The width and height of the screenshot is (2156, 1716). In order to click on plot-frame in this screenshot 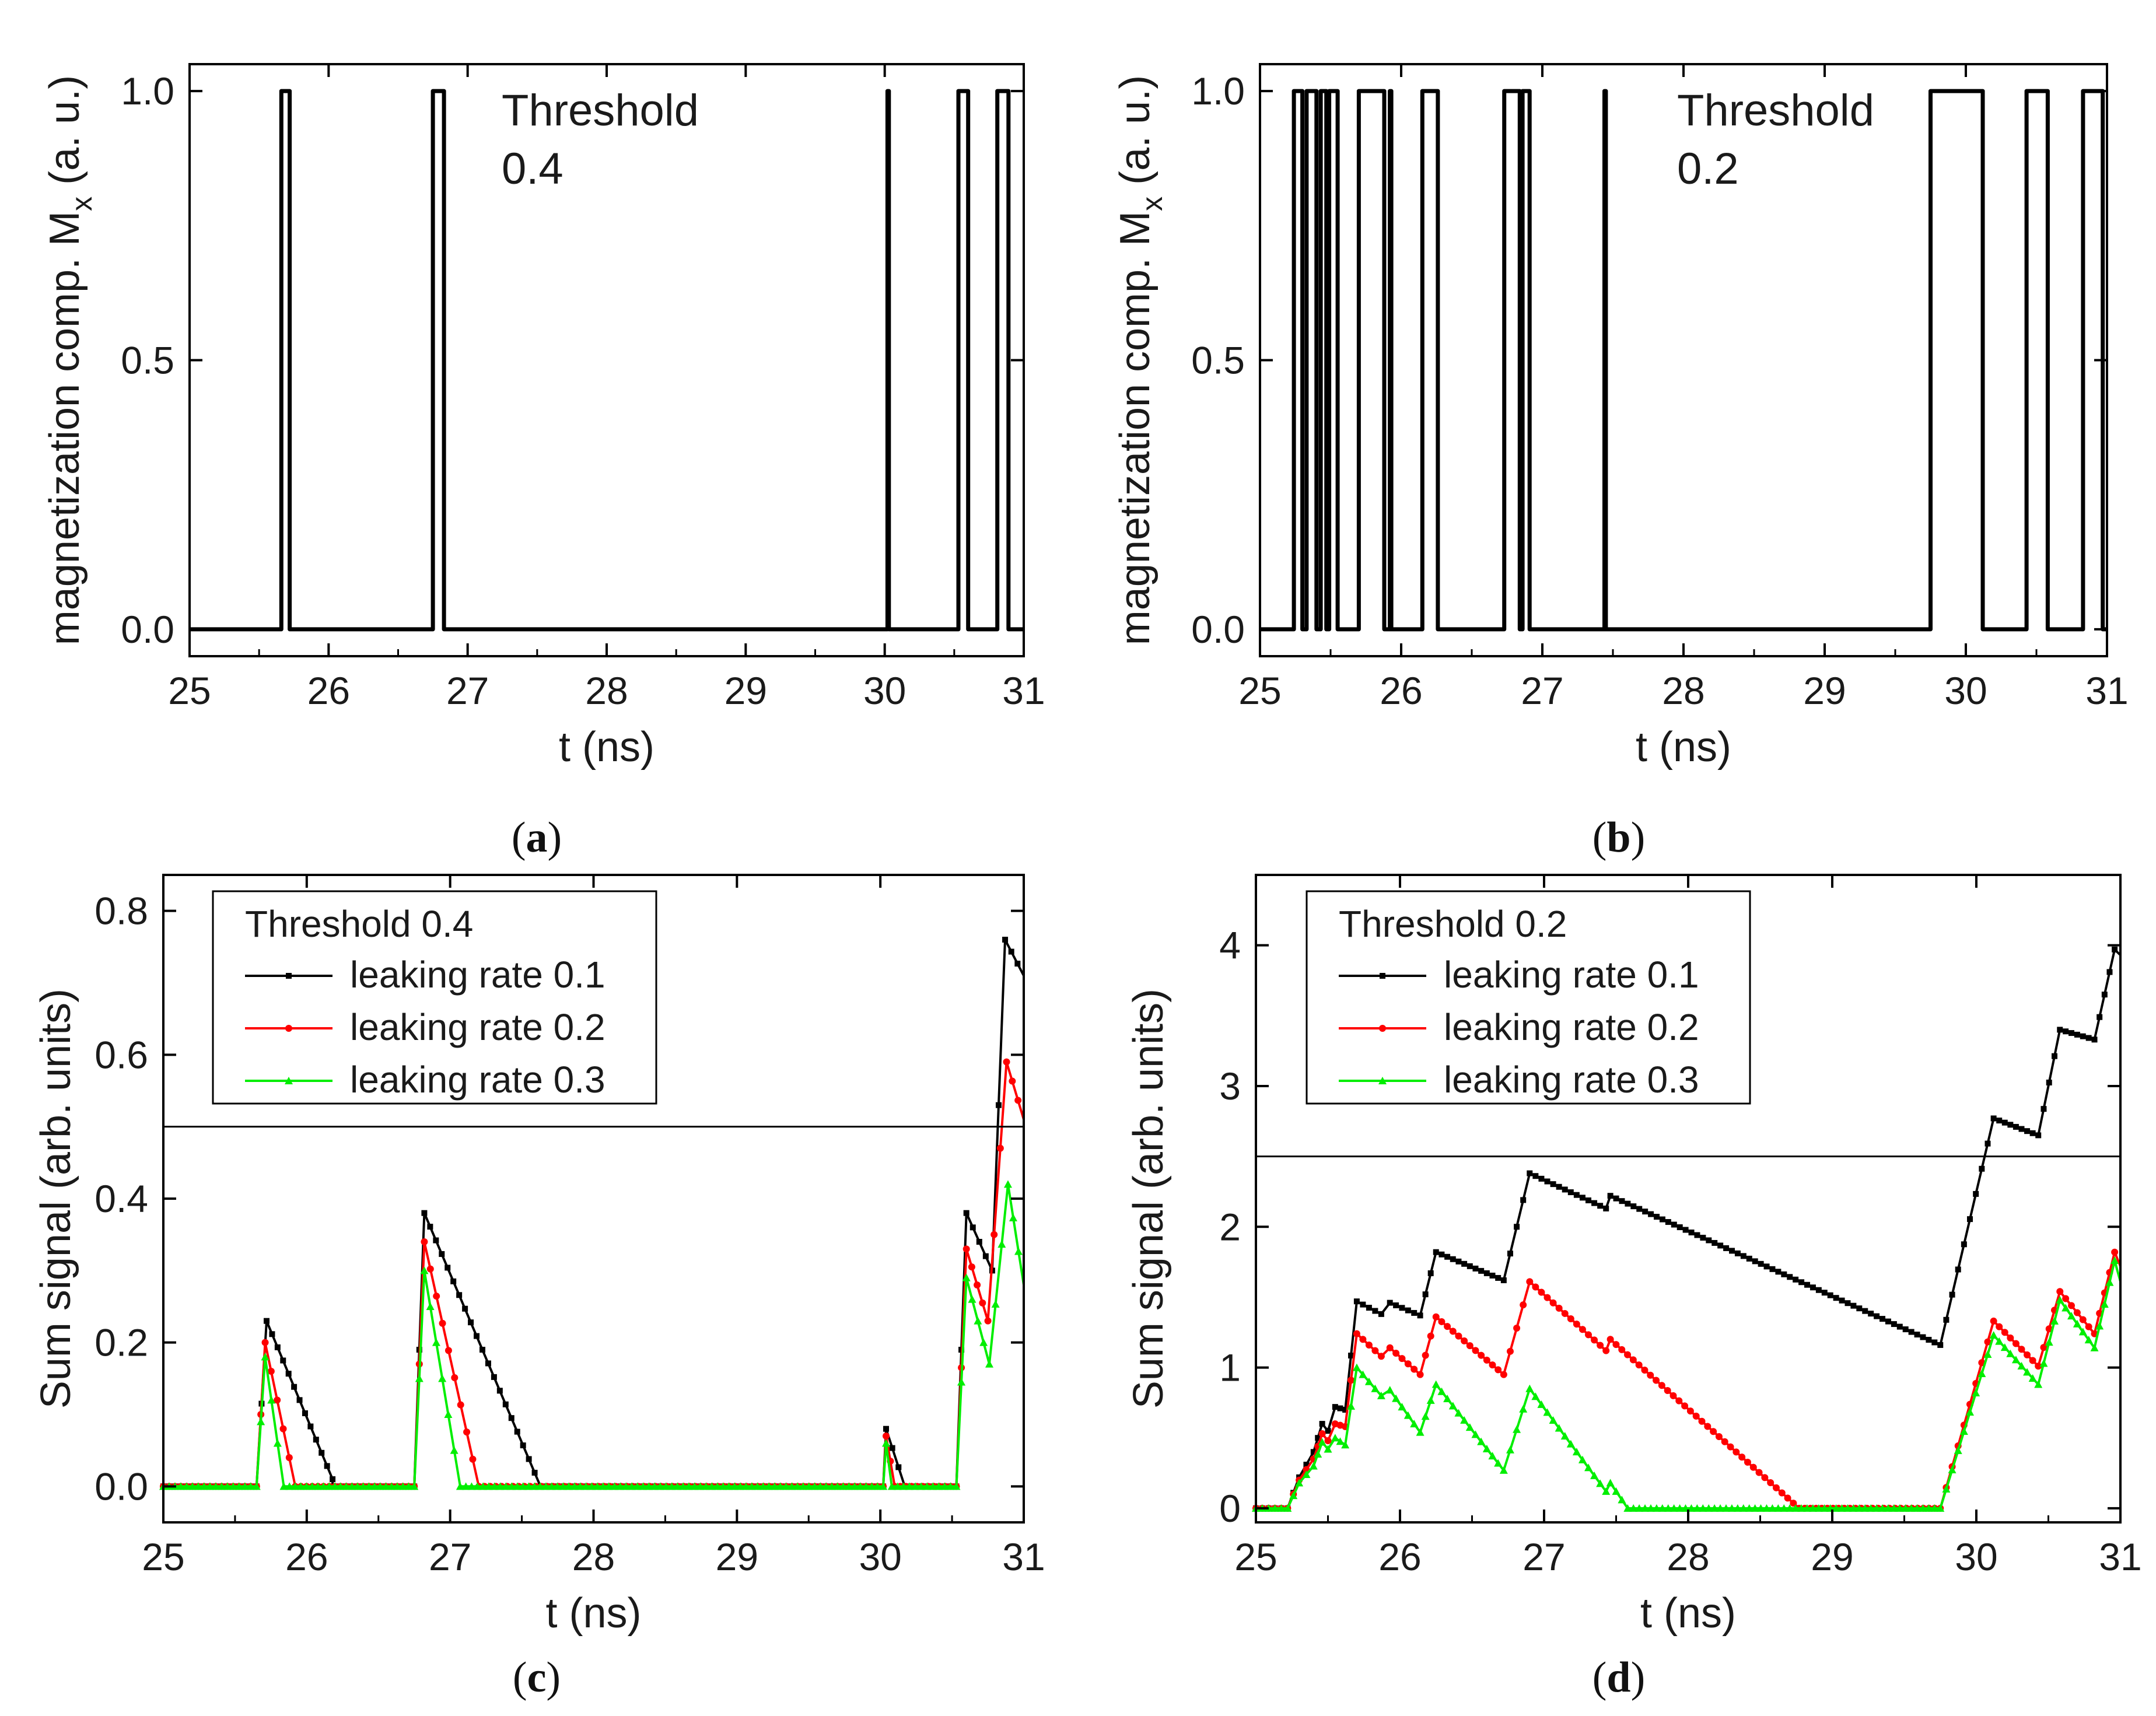, I will do `click(606, 360)`.